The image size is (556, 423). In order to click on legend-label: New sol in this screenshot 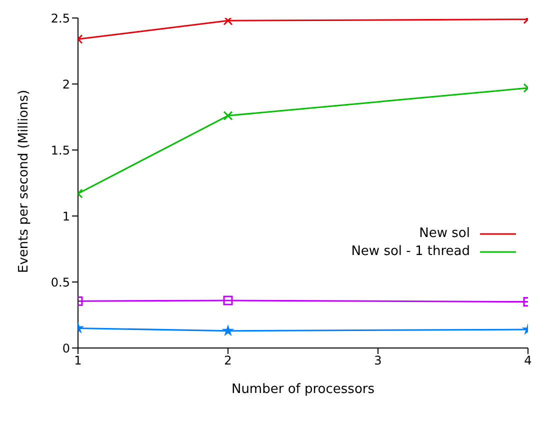, I will do `click(444, 233)`.